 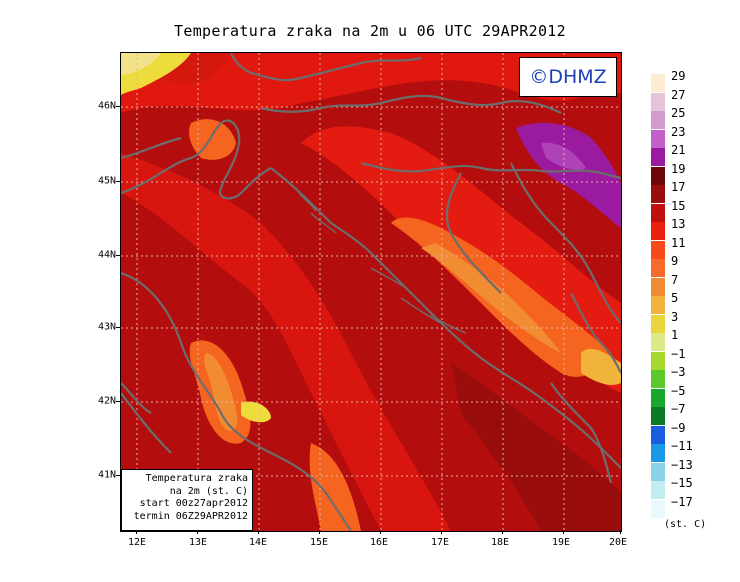 What do you see at coordinates (106, 255) in the screenshot?
I see `y-tick-label: 44N` at bounding box center [106, 255].